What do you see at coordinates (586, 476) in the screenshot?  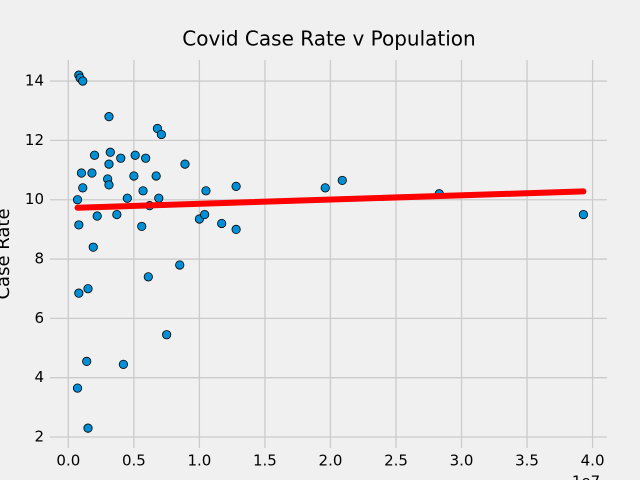 I see `x-offset-label: 1e7` at bounding box center [586, 476].